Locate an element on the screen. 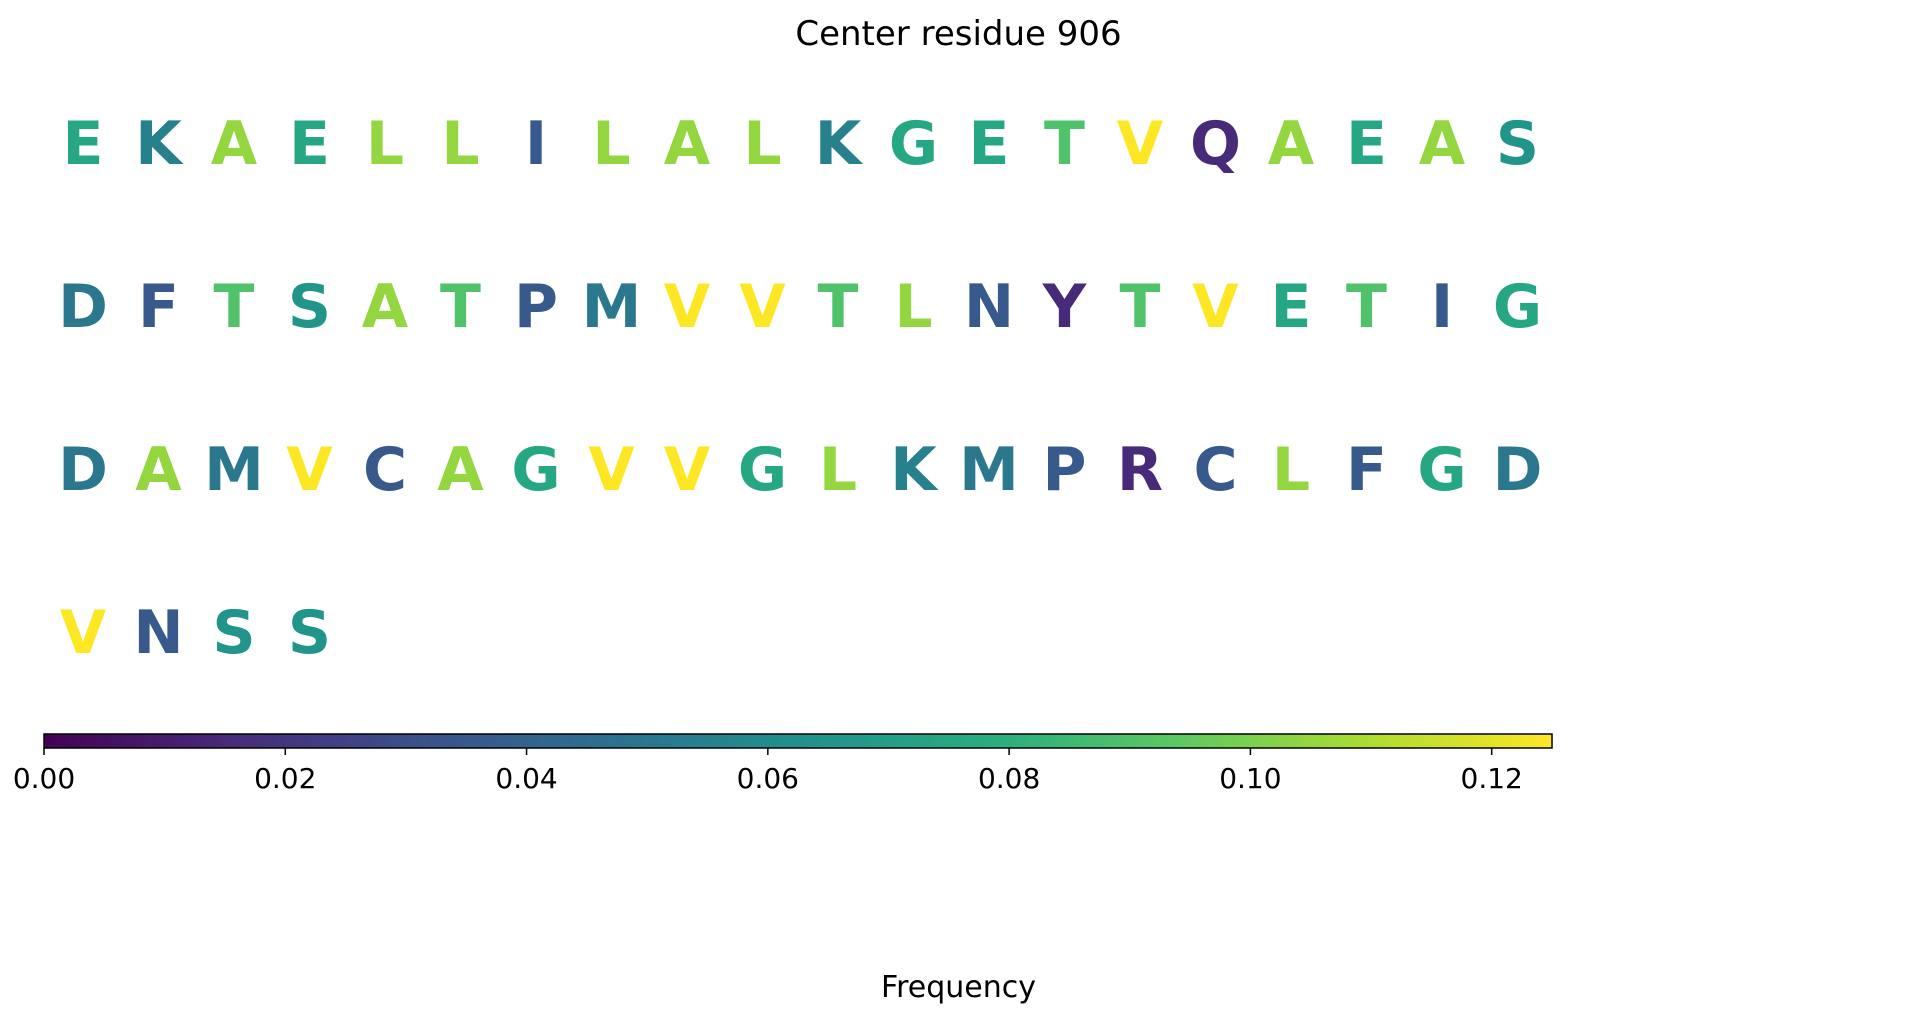  colorbar-tick-label: 0.10 is located at coordinates (1250, 778).